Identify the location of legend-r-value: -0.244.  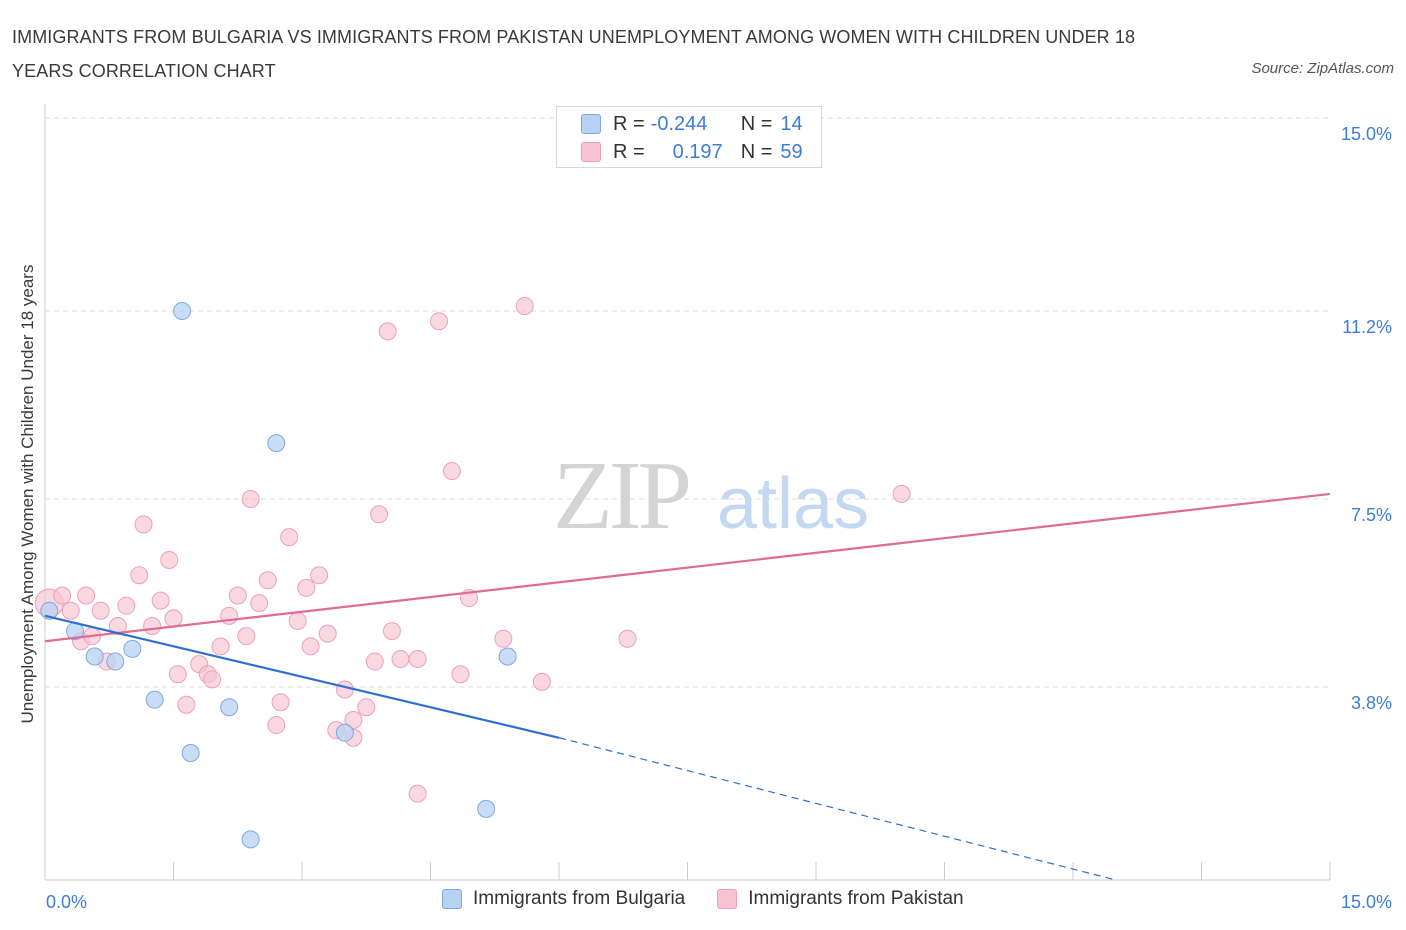
(679, 123).